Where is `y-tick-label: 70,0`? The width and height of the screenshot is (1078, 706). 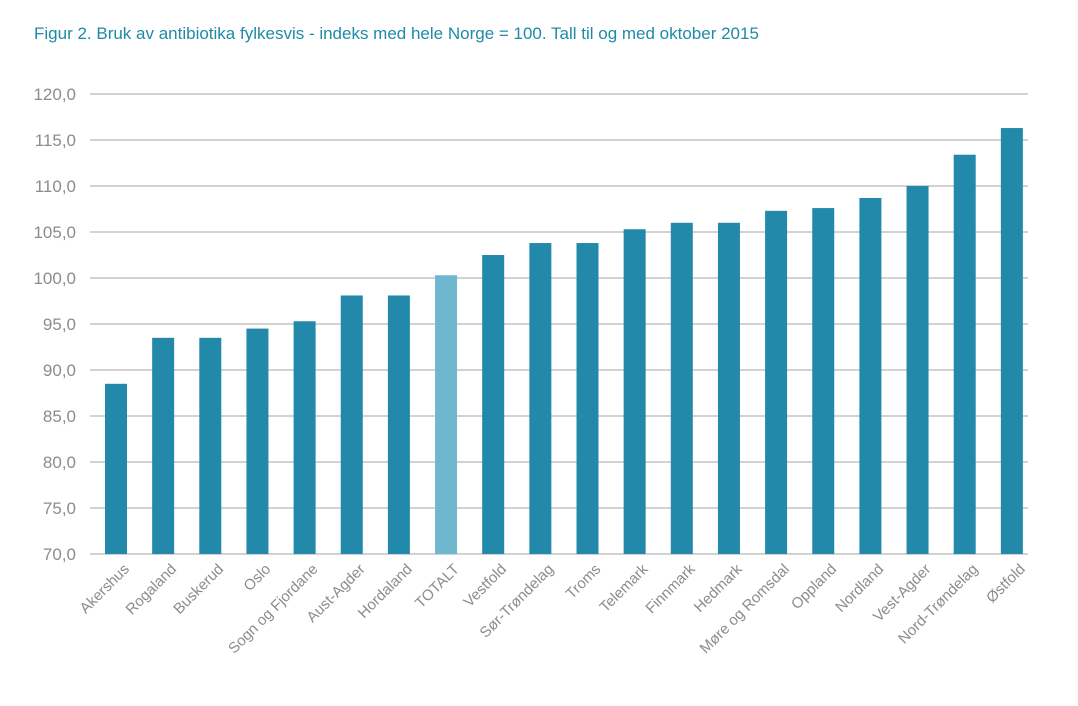
y-tick-label: 70,0 is located at coordinates (59, 554).